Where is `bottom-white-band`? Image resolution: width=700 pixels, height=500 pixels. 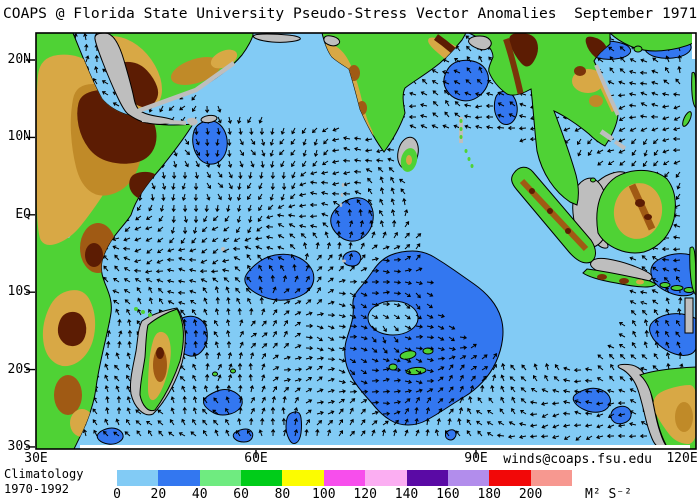
bottom-white-band is located at coordinates (385, 447).